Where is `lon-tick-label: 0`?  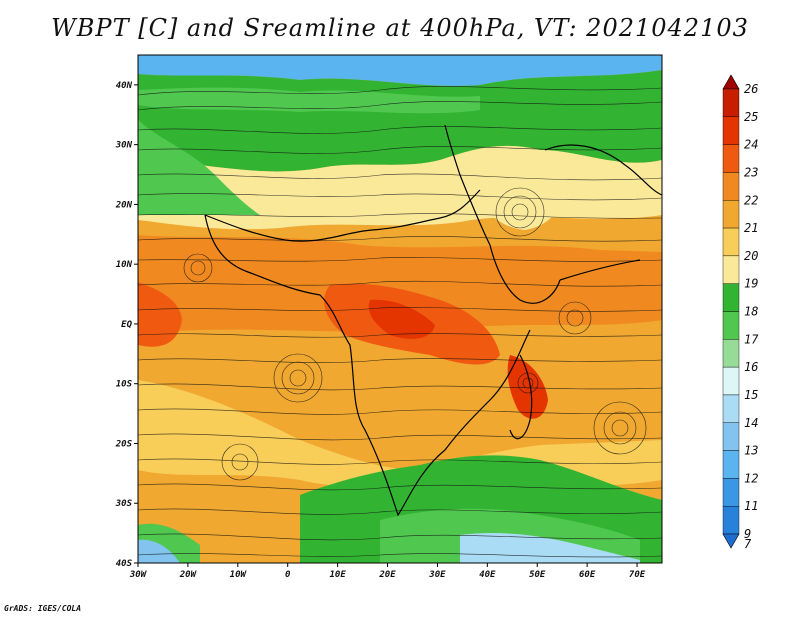 lon-tick-label: 0 is located at coordinates (288, 575).